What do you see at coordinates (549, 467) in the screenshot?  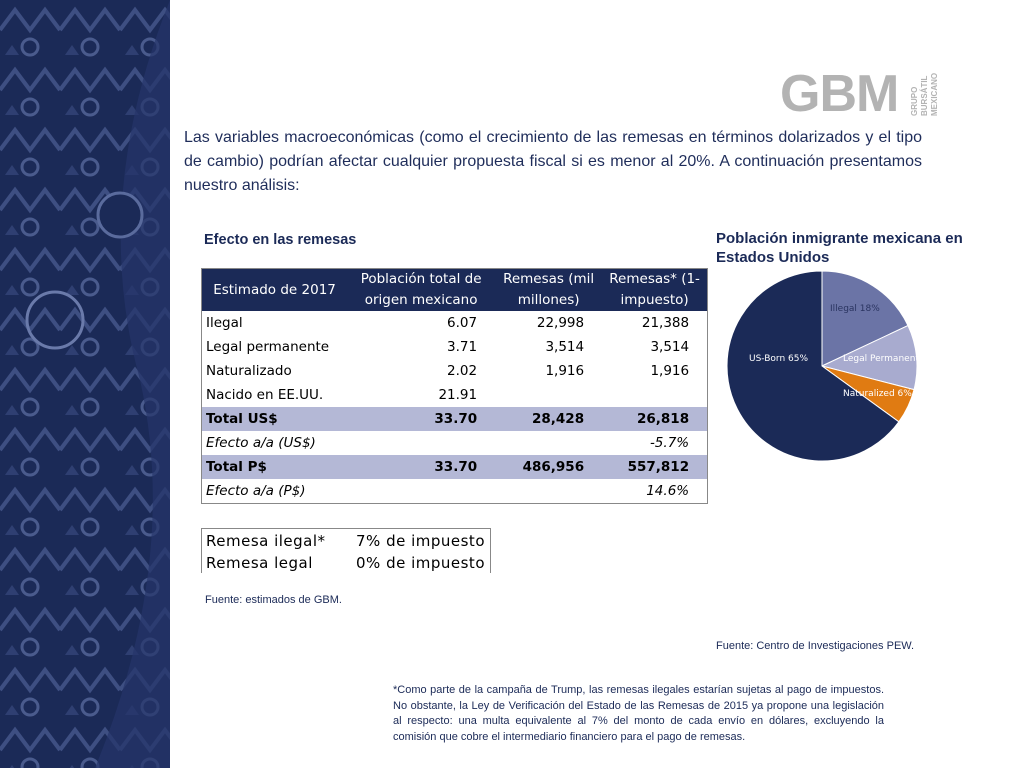 I see `table-cell: 486,956` at bounding box center [549, 467].